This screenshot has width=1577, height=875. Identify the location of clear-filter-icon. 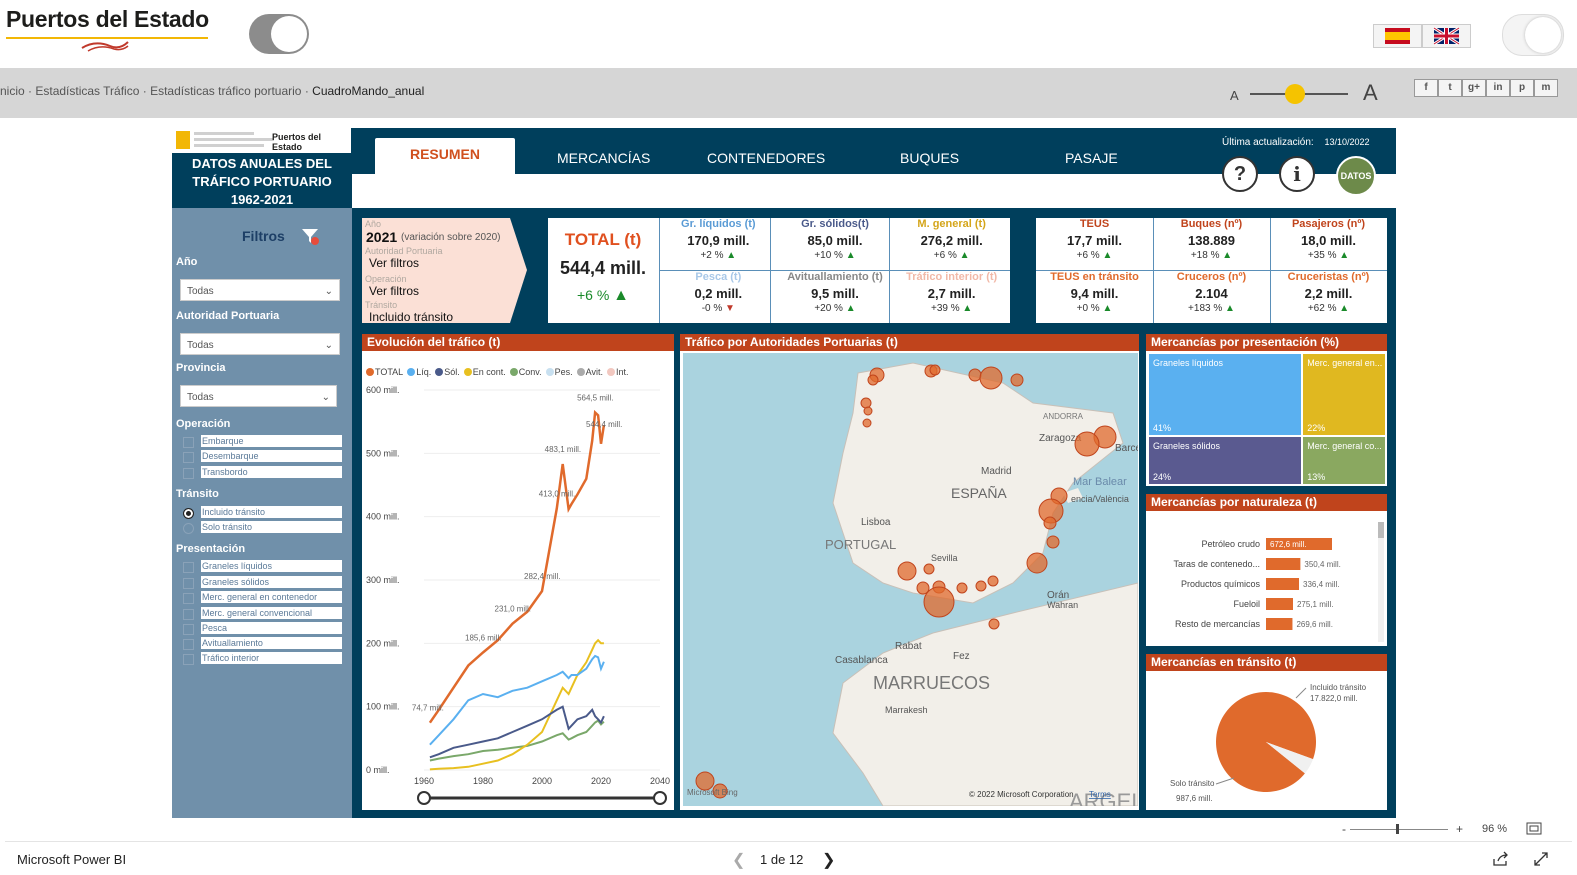
(310, 236).